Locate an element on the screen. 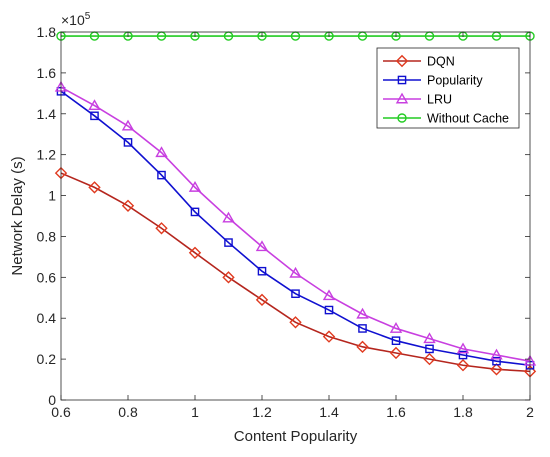 This screenshot has height=457, width=550. x-axis-title: Content Popularity is located at coordinates (296, 436).